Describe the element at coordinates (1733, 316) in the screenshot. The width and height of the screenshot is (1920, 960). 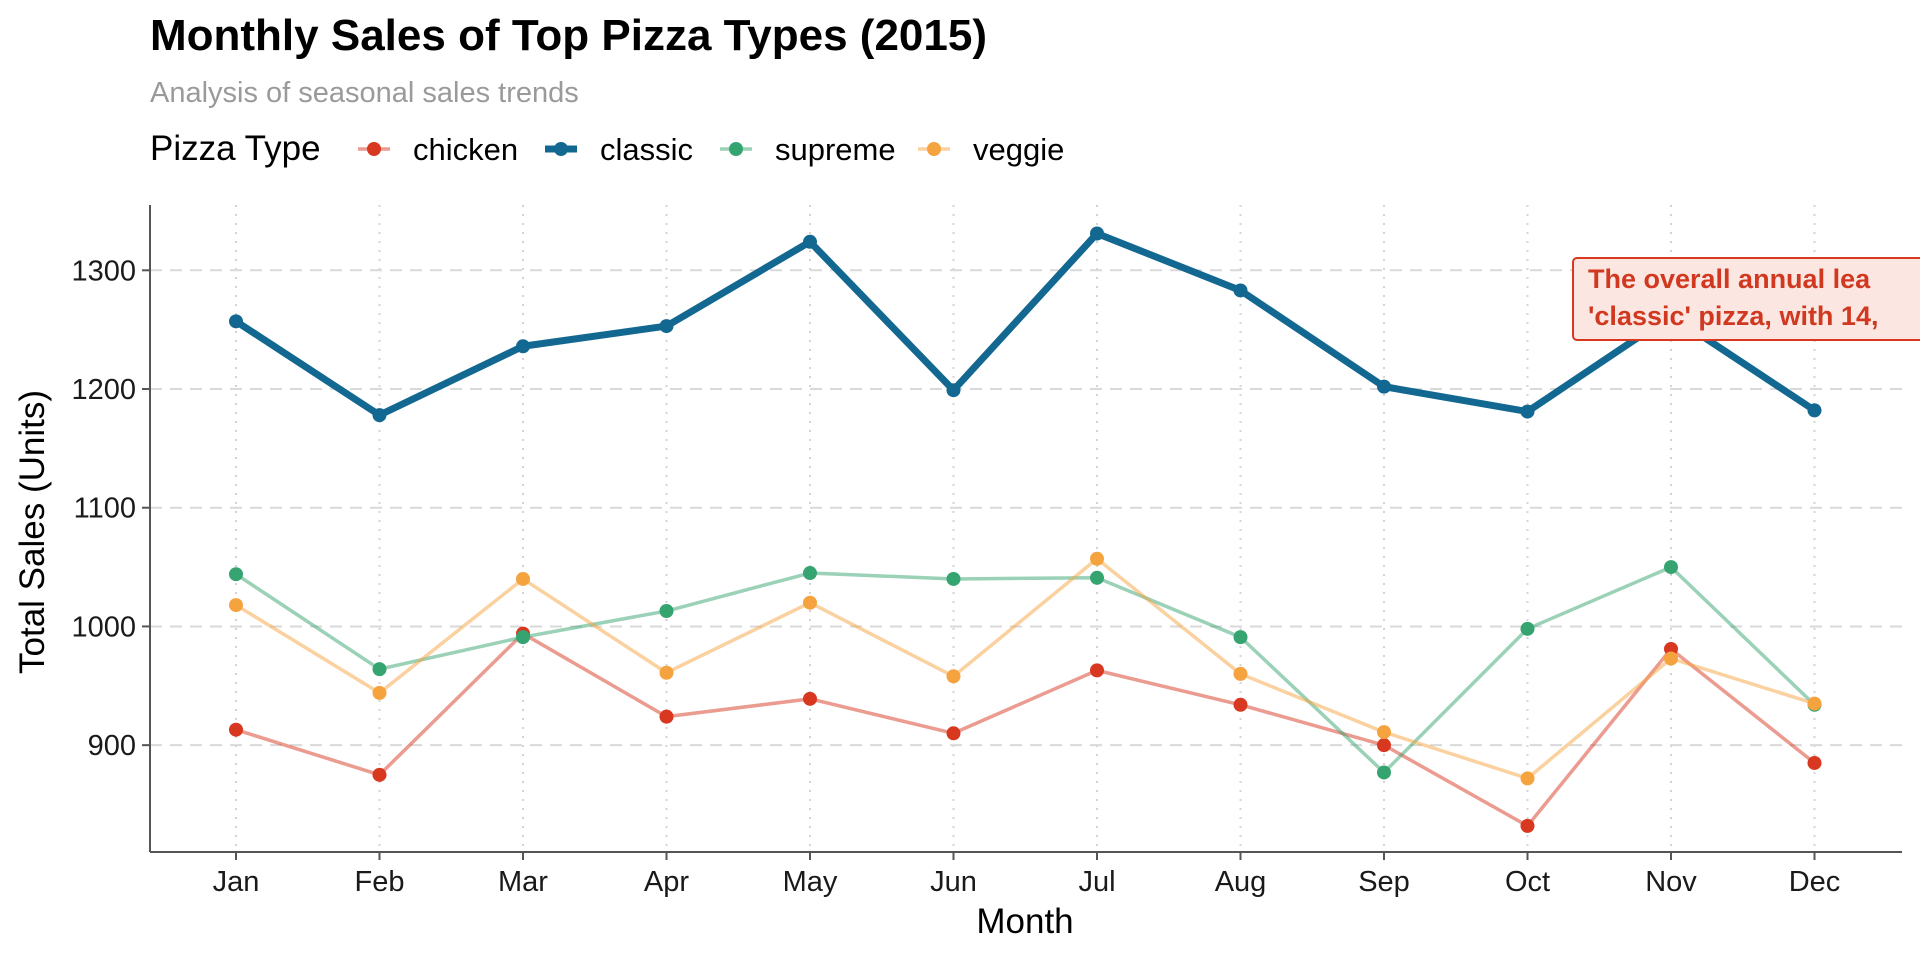
I see `annotation-text: 'classic' pizza, with 14,` at that location.